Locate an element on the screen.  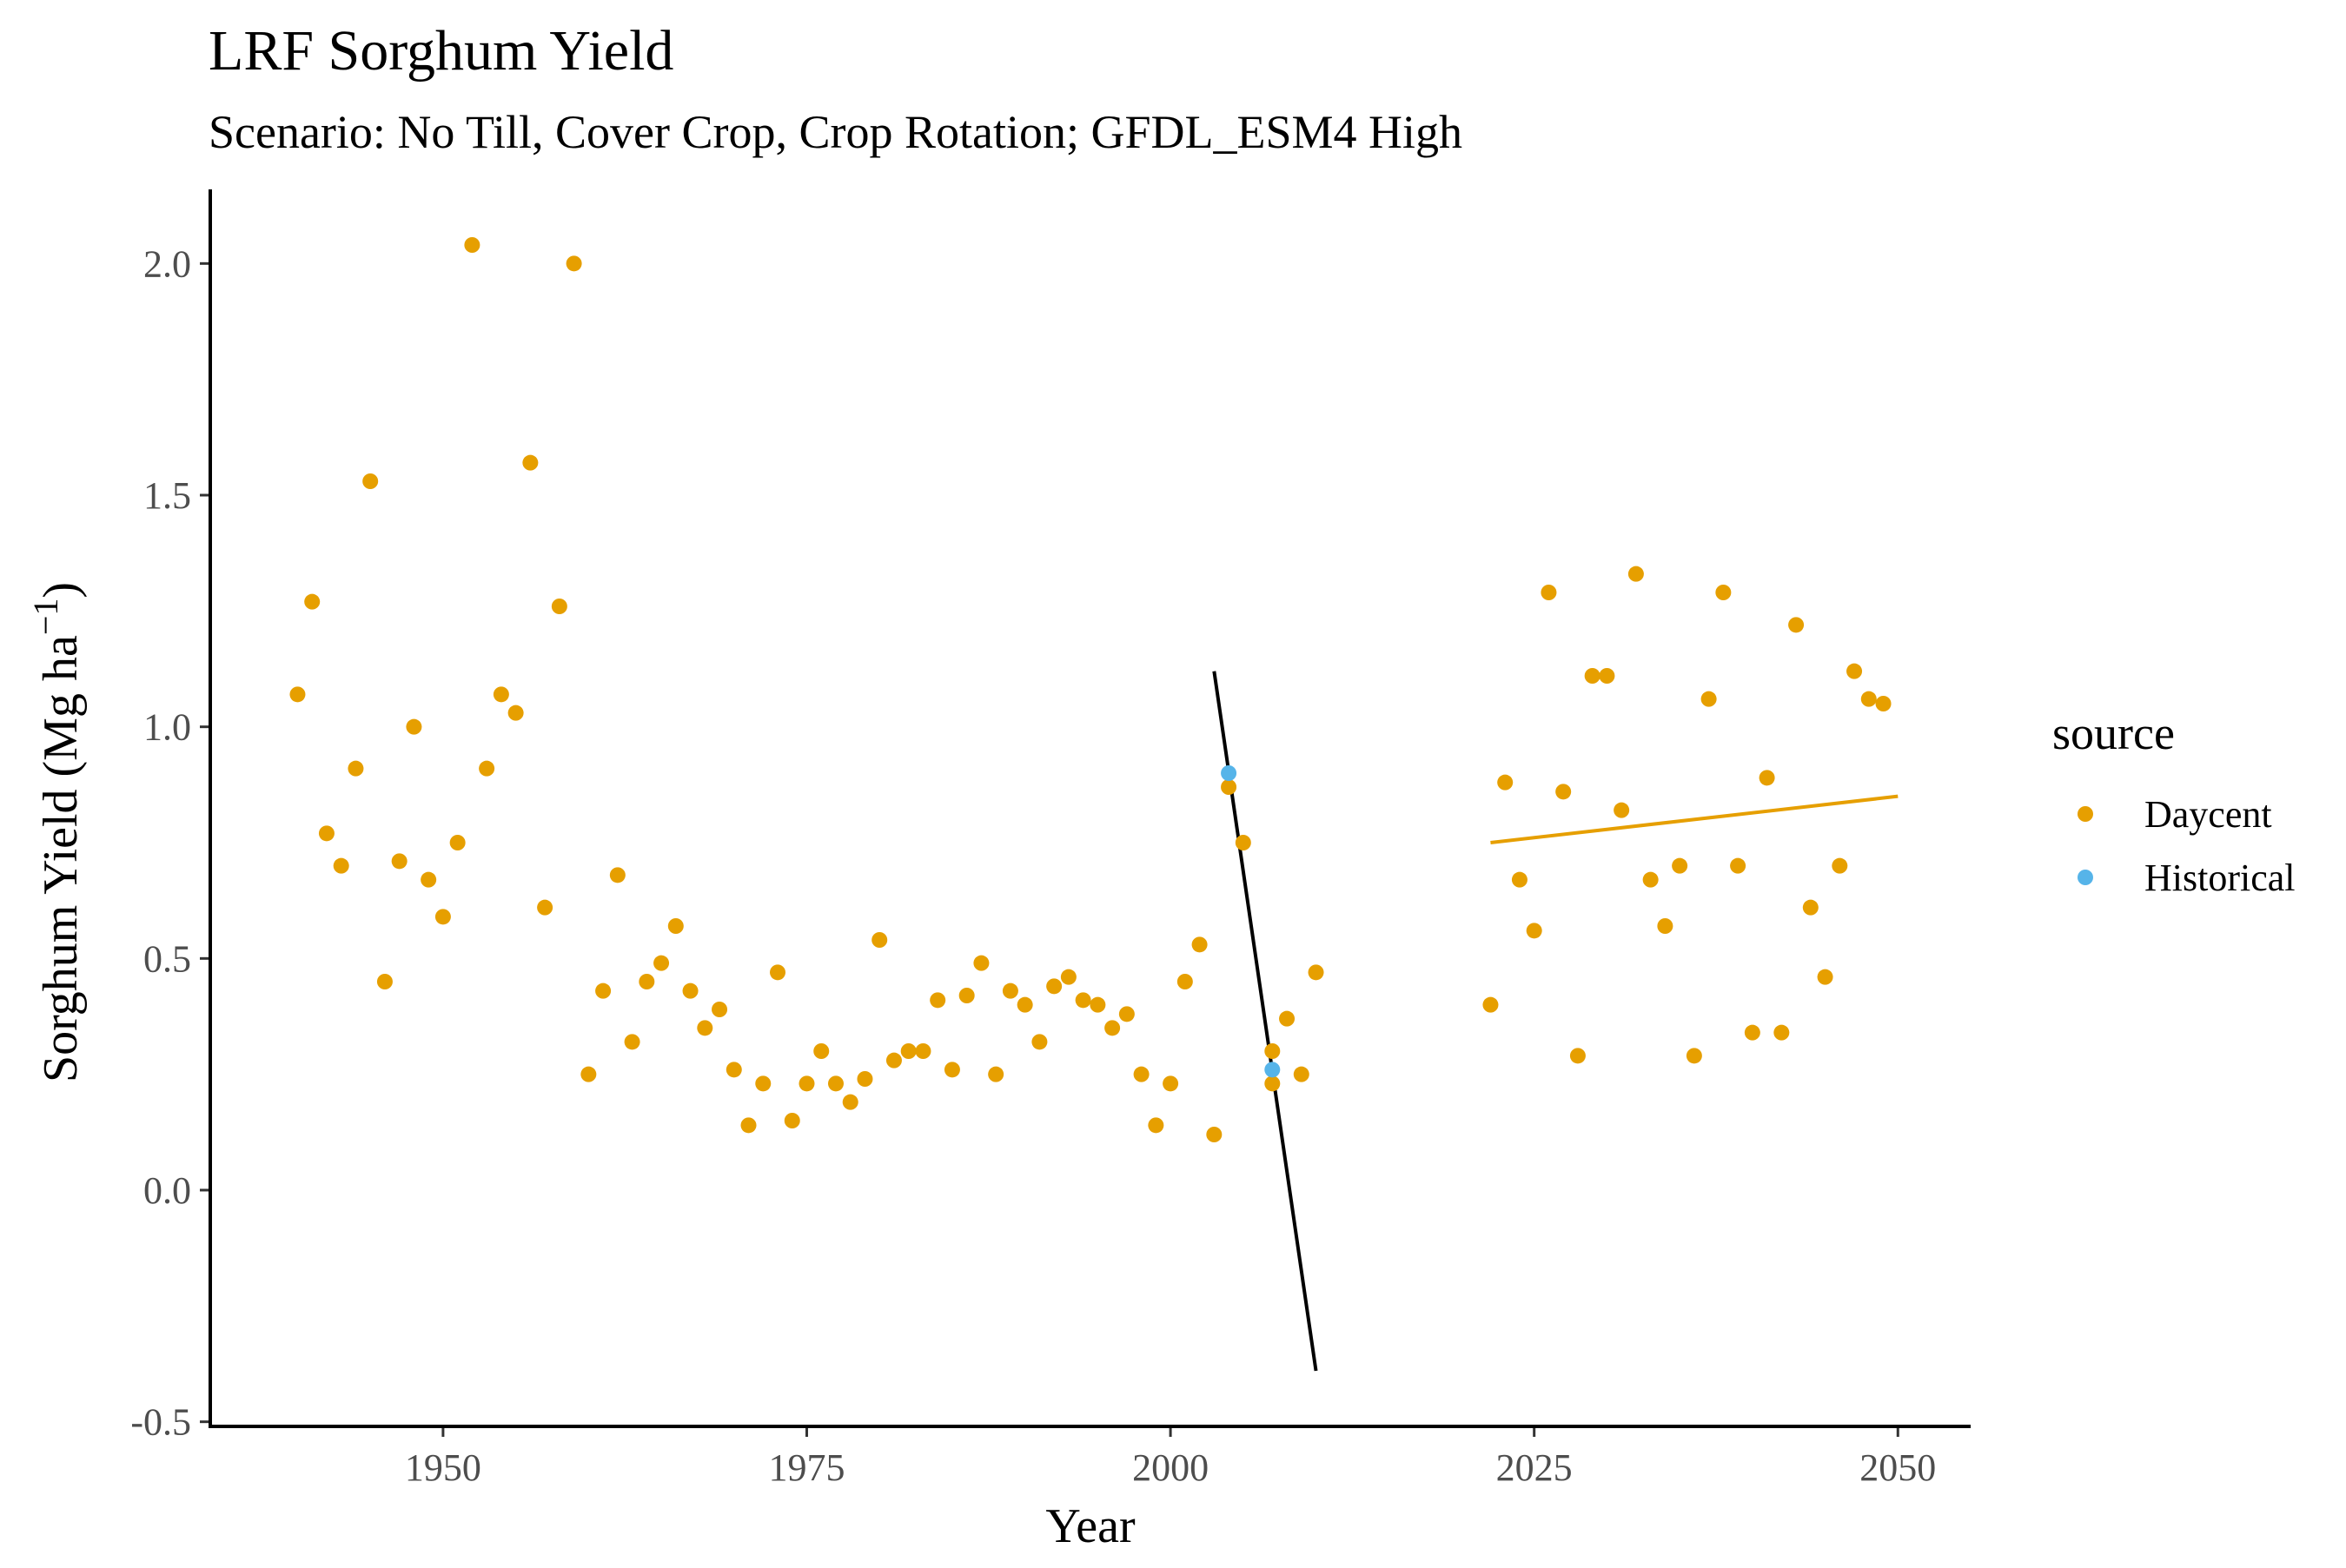
legend-key-historical is located at coordinates (2086, 877).